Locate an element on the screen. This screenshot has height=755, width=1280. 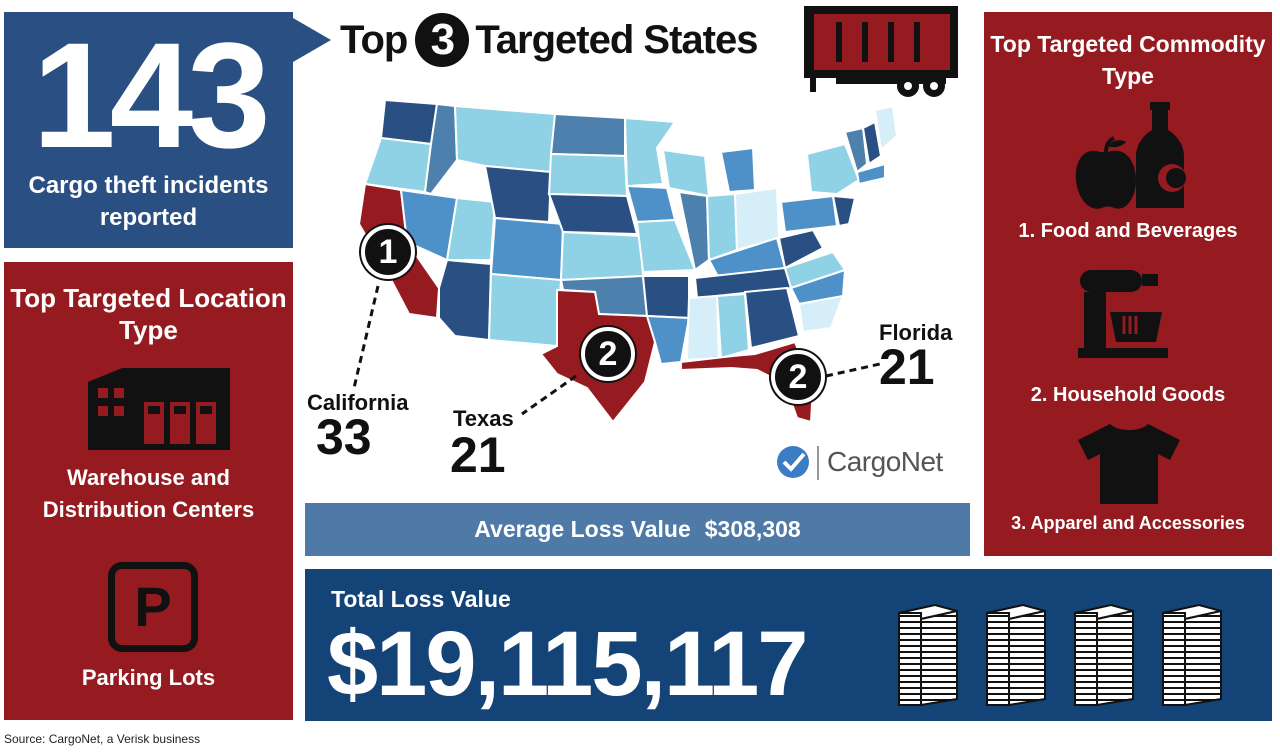
commodity-title: Top Targeted Commodity Type is located at coordinates (1128, 60).